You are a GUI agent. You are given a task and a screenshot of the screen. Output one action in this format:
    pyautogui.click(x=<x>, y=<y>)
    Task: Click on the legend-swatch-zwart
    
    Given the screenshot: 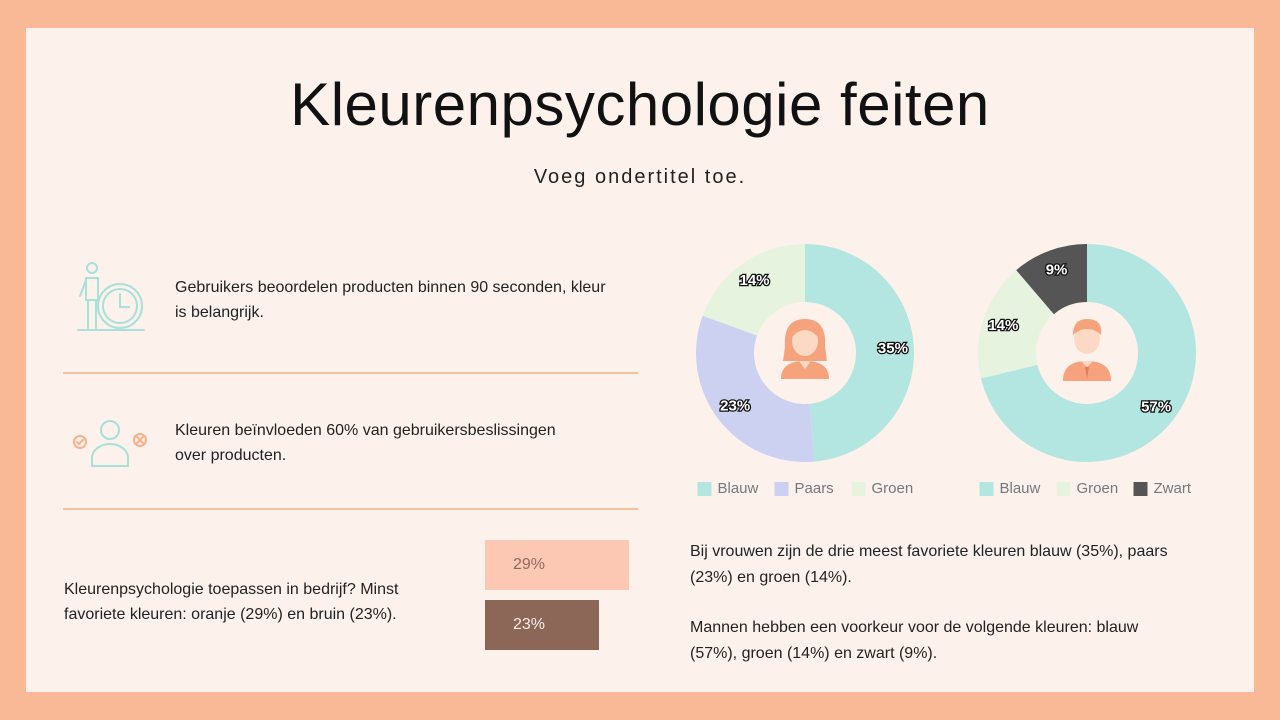 What is the action you would take?
    pyautogui.click(x=1140, y=489)
    